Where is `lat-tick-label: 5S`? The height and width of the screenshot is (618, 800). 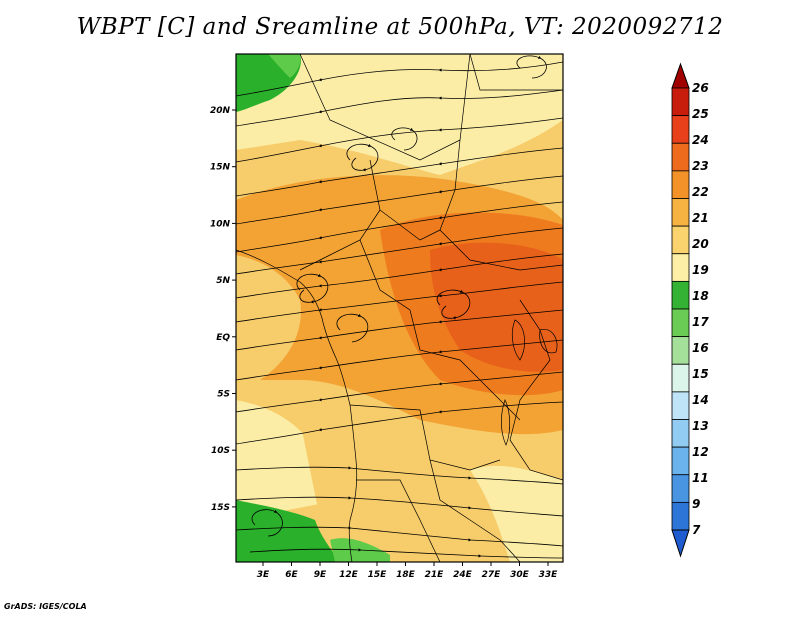 lat-tick-label: 5S is located at coordinates (223, 395).